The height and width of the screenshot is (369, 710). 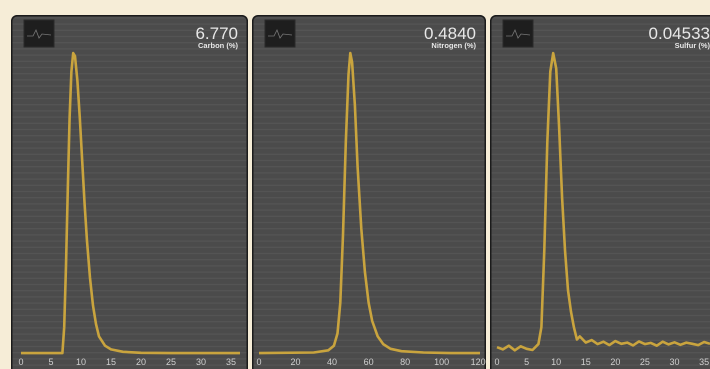 I want to click on x-tick-label: 80, so click(x=405, y=362).